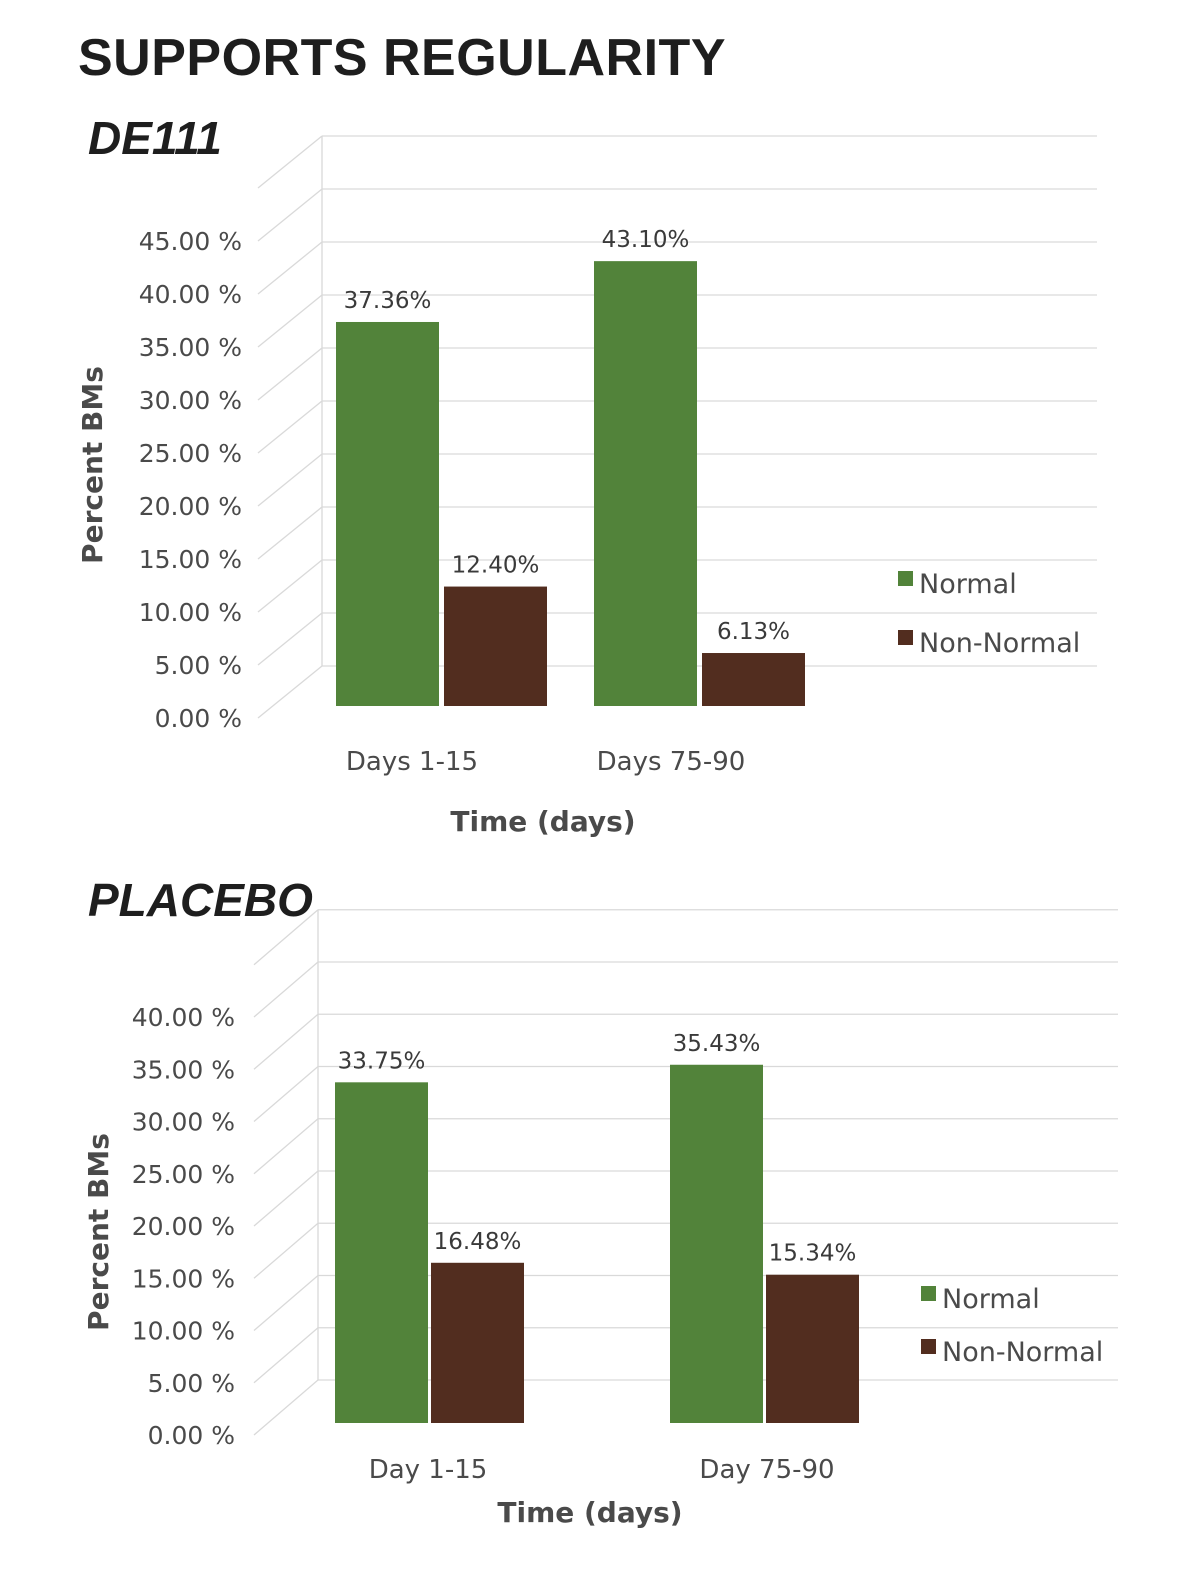 The height and width of the screenshot is (1577, 1200). Describe the element at coordinates (382, 1061) in the screenshot. I see `data-label: 33.75%` at that location.